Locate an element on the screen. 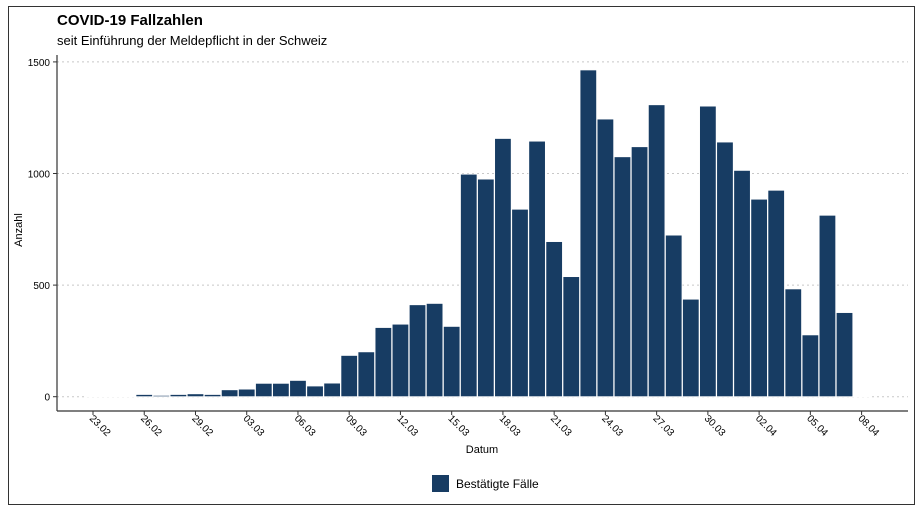  bar-24.02 is located at coordinates (110, 396).